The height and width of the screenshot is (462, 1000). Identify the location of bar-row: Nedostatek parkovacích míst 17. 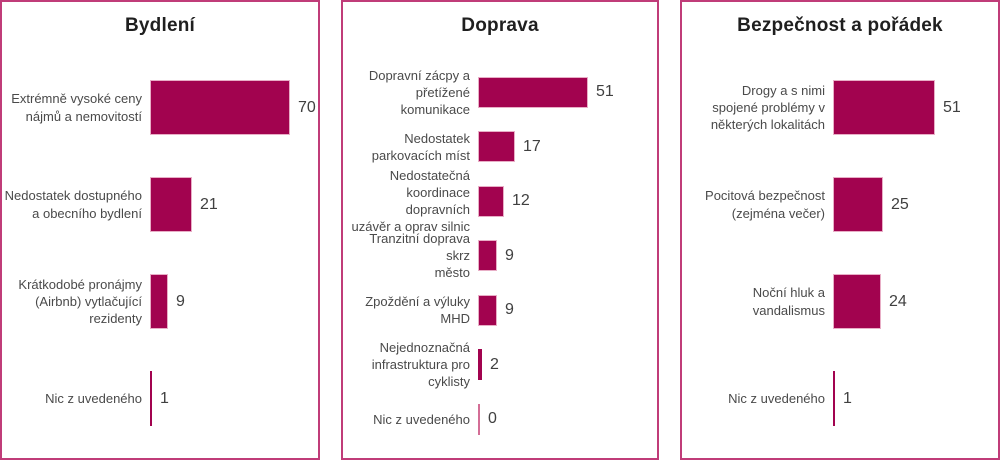
(500, 147).